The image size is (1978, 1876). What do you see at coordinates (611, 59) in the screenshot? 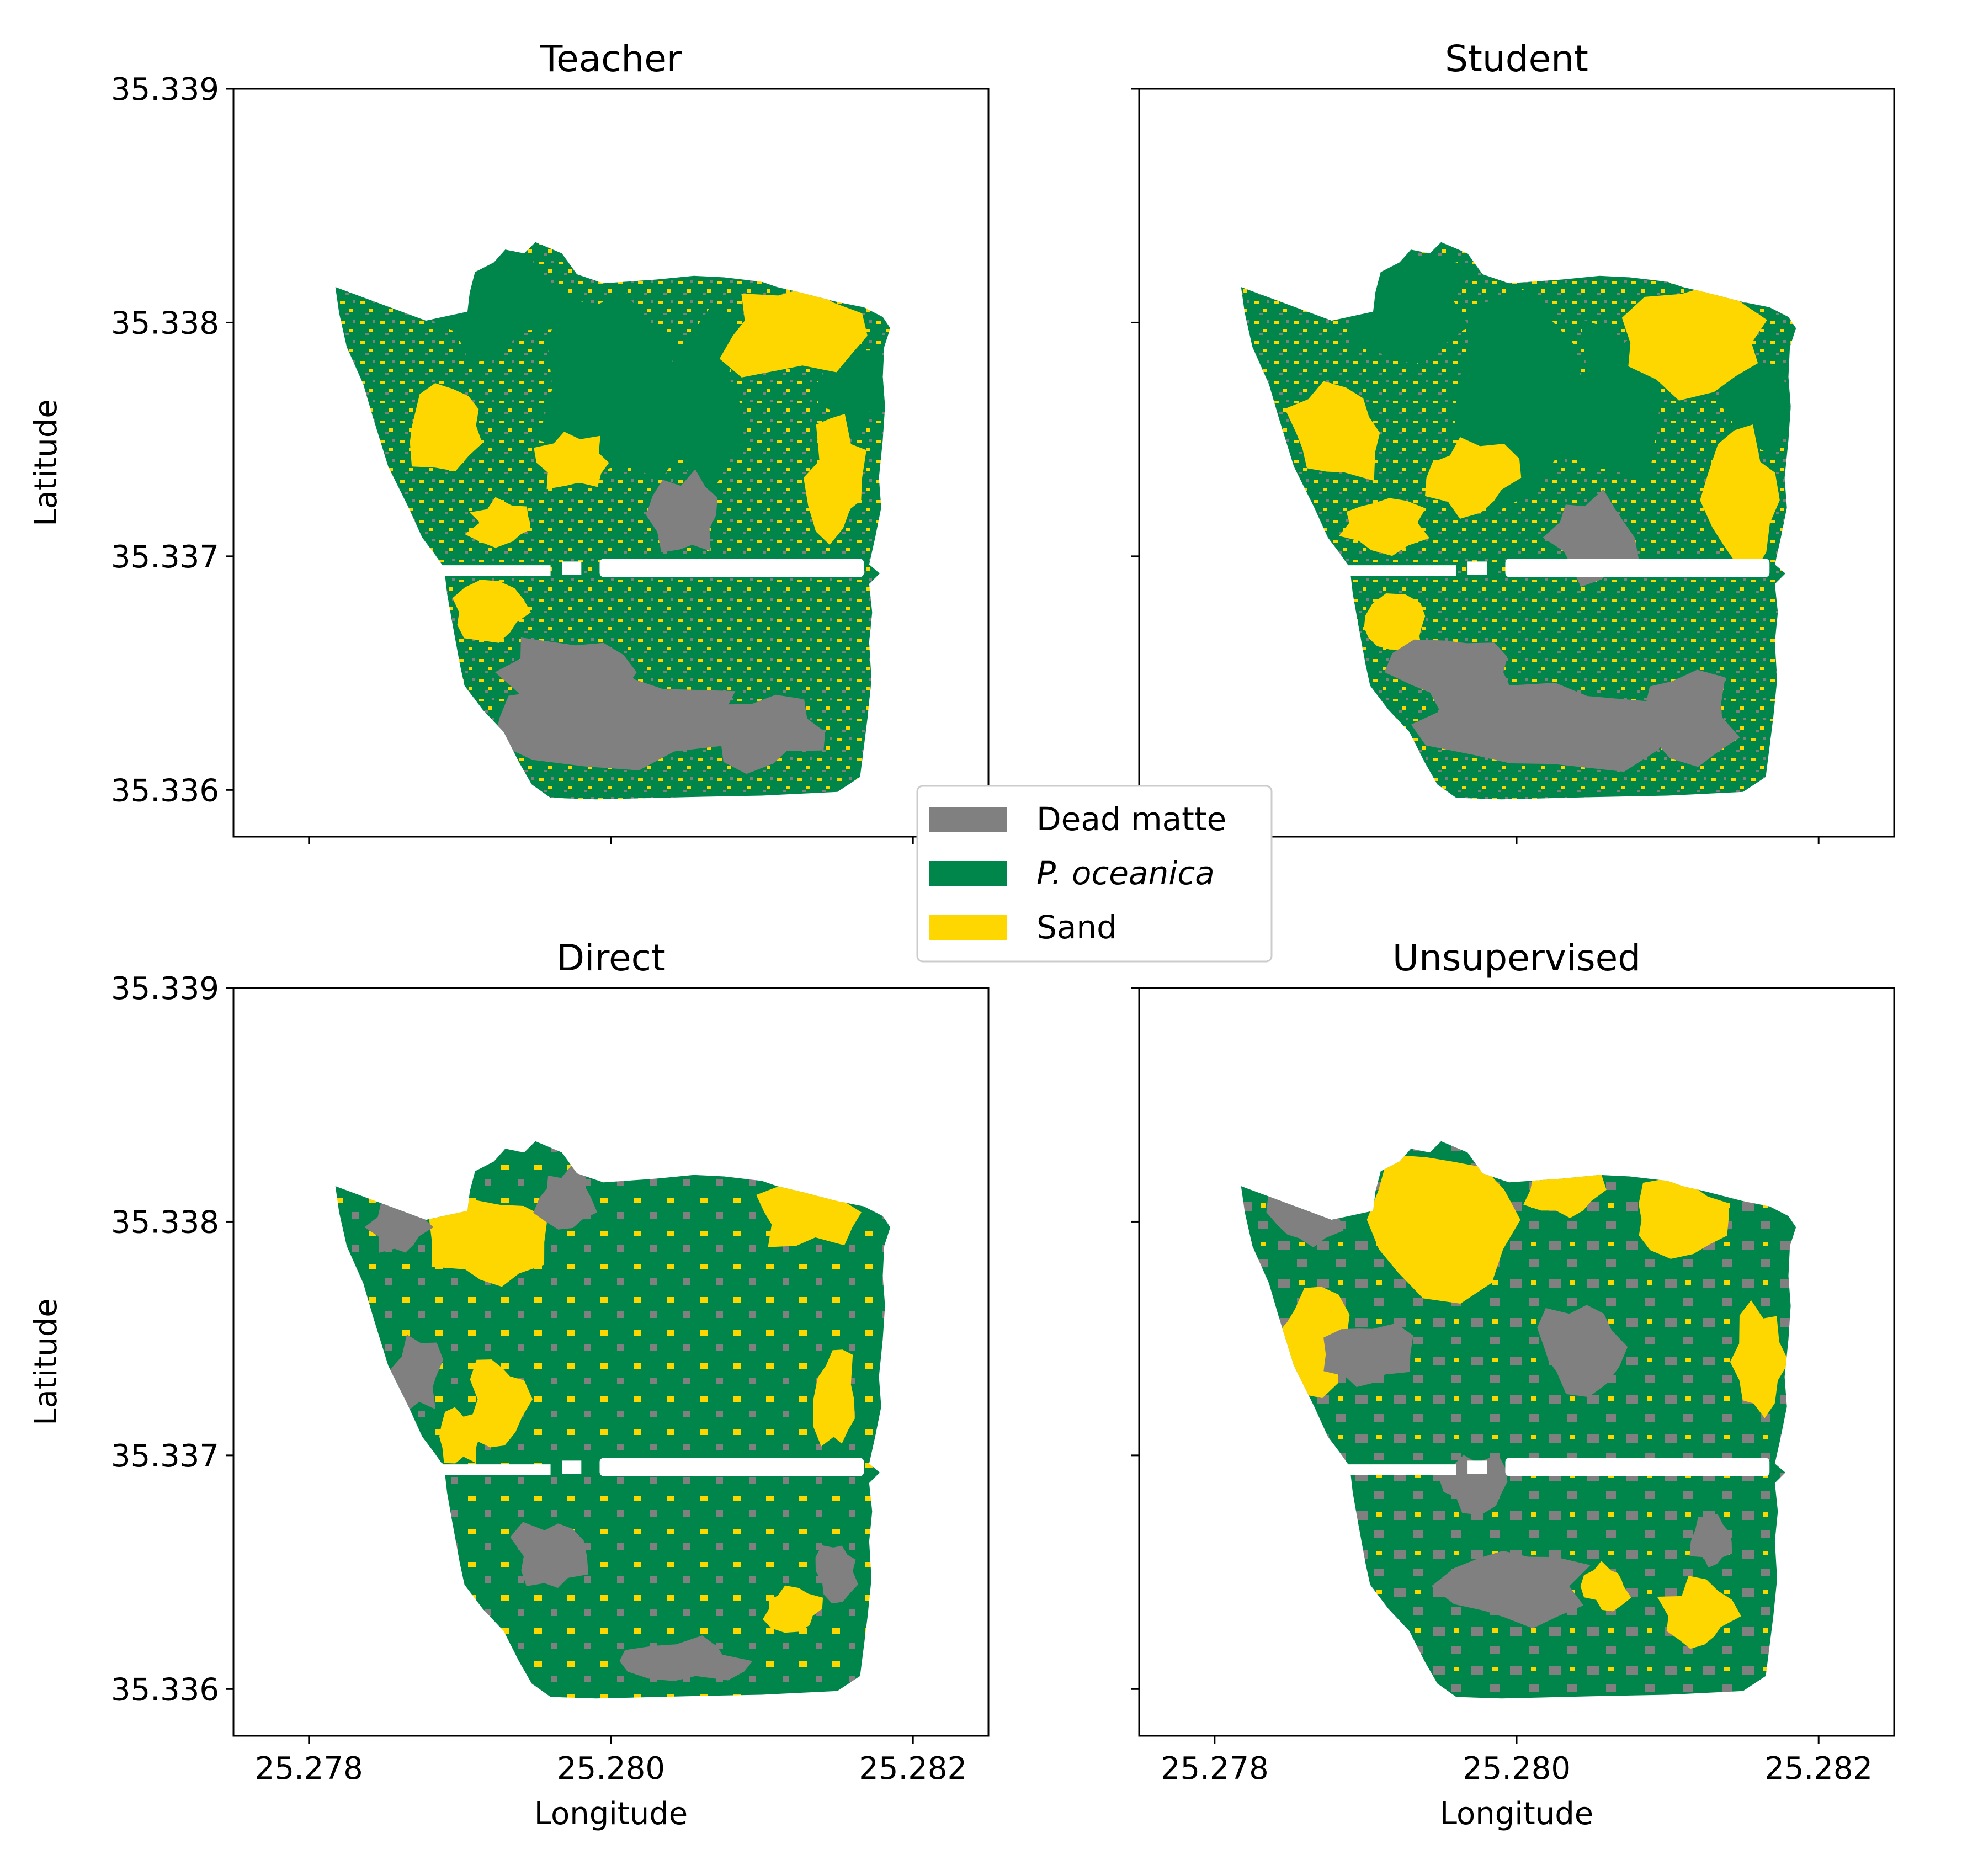
I see `panel-title: Teacher` at bounding box center [611, 59].